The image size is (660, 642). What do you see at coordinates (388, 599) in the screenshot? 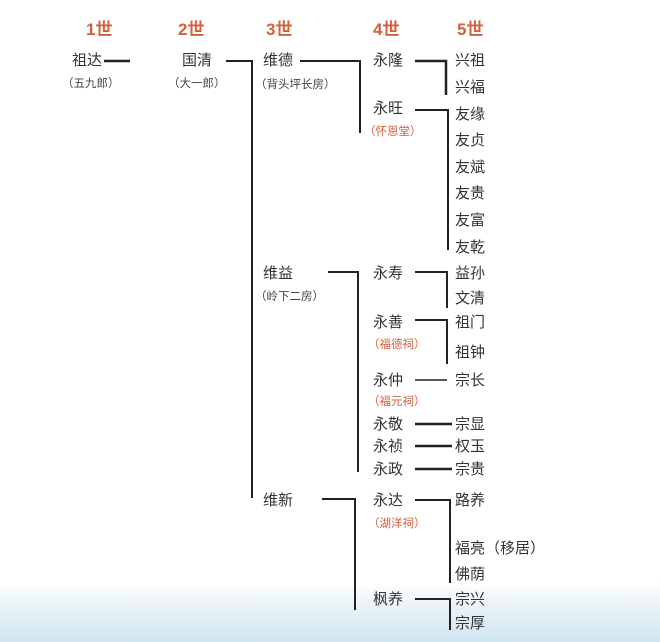
I see `person-gen4: 枫养` at bounding box center [388, 599].